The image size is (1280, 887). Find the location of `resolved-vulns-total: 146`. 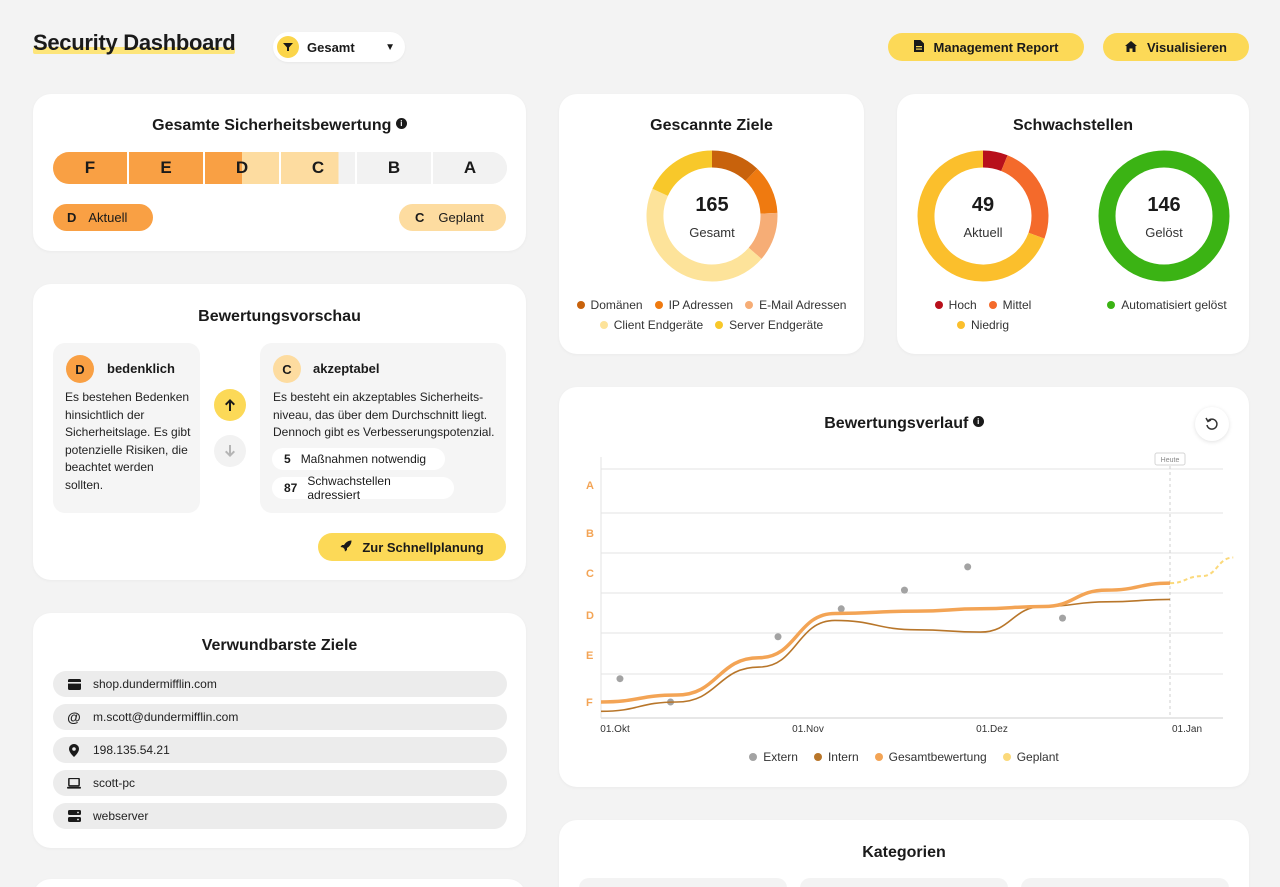

resolved-vulns-total: 146 is located at coordinates (1164, 205).